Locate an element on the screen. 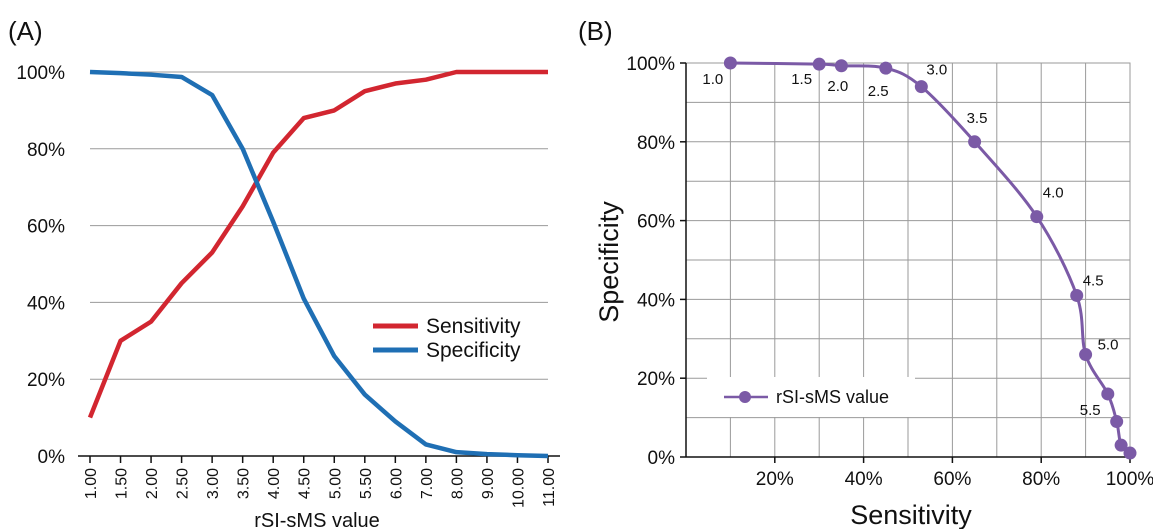  panel-a-label: (A) is located at coordinates (25, 31).